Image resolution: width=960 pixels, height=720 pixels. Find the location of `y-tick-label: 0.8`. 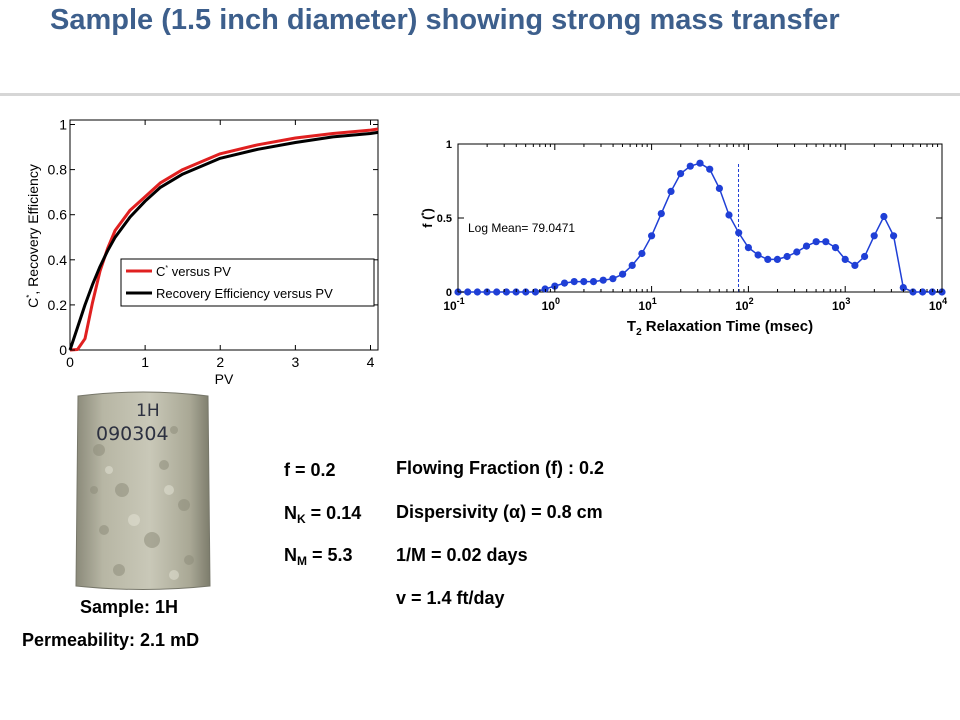

y-tick-label: 0.8 is located at coordinates (58, 170).